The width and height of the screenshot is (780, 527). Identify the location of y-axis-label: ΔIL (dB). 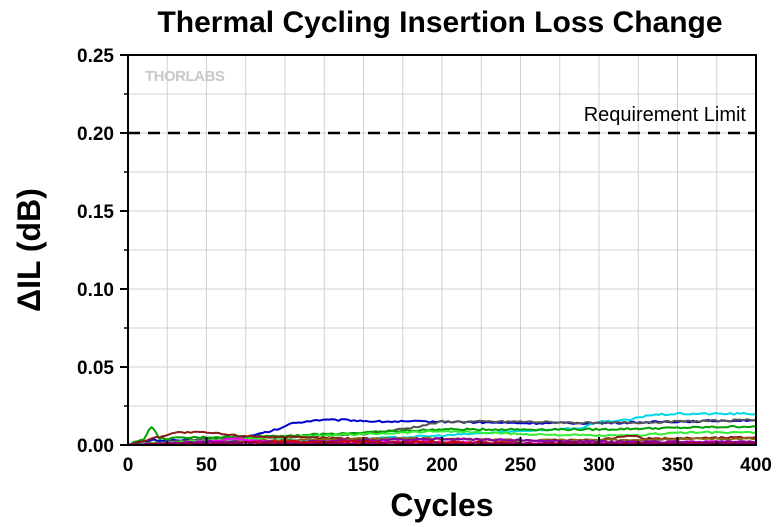
(29, 250).